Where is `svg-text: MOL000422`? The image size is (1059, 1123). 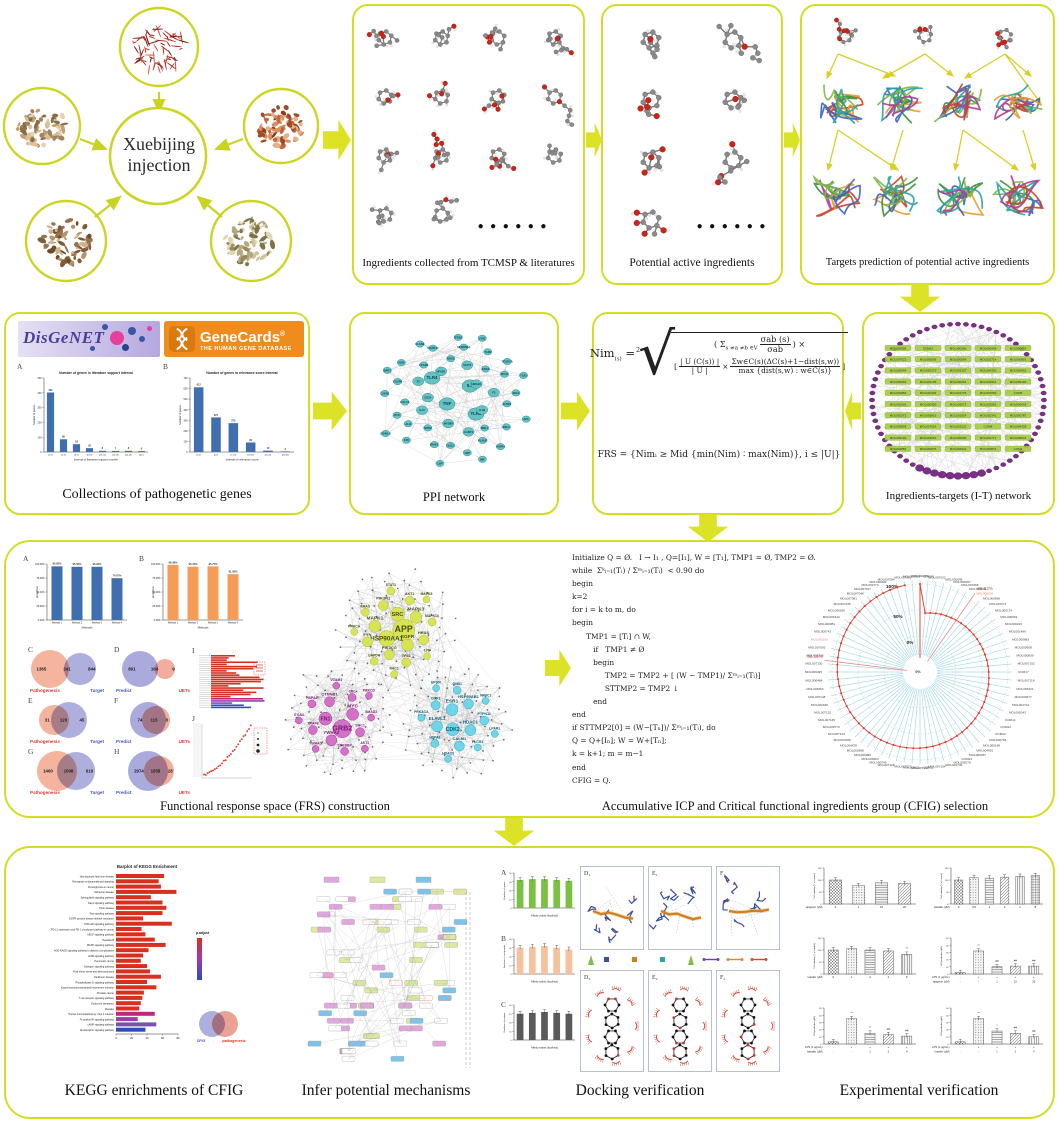 svg-text: MOL000422 is located at coordinates (1018, 348).